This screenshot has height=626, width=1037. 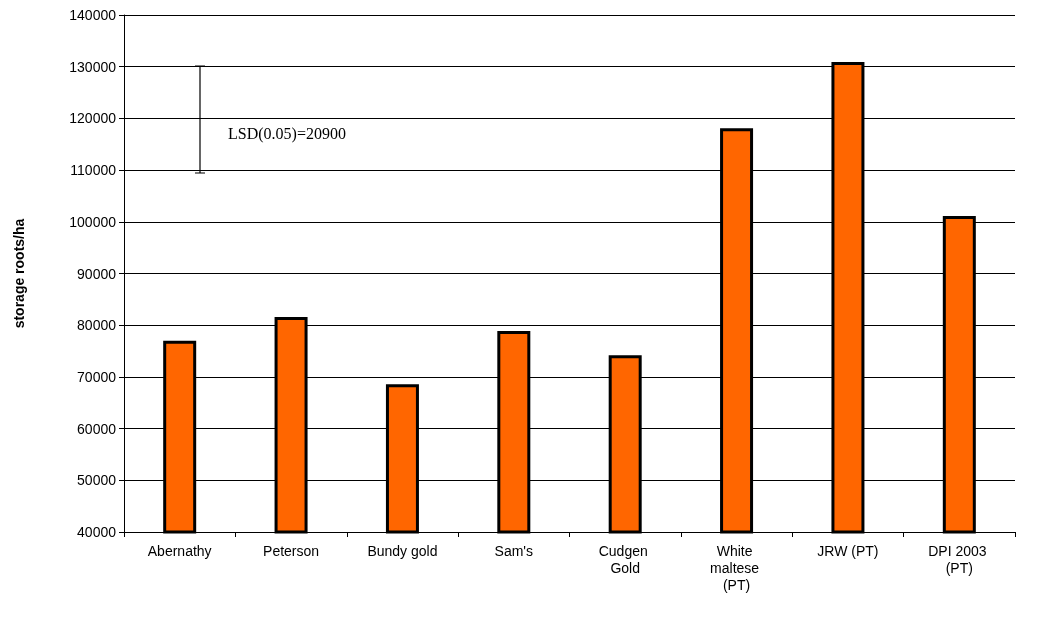 I want to click on y-axis-title: storage roots/ha, so click(x=19, y=273).